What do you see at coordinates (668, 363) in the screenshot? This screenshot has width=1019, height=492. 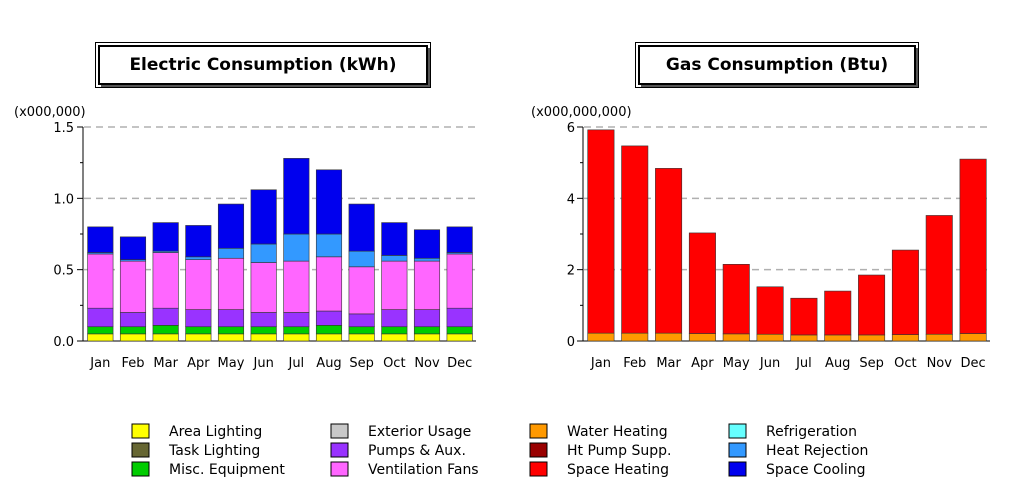 I see `gas-x-tick-label: Mar` at bounding box center [668, 363].